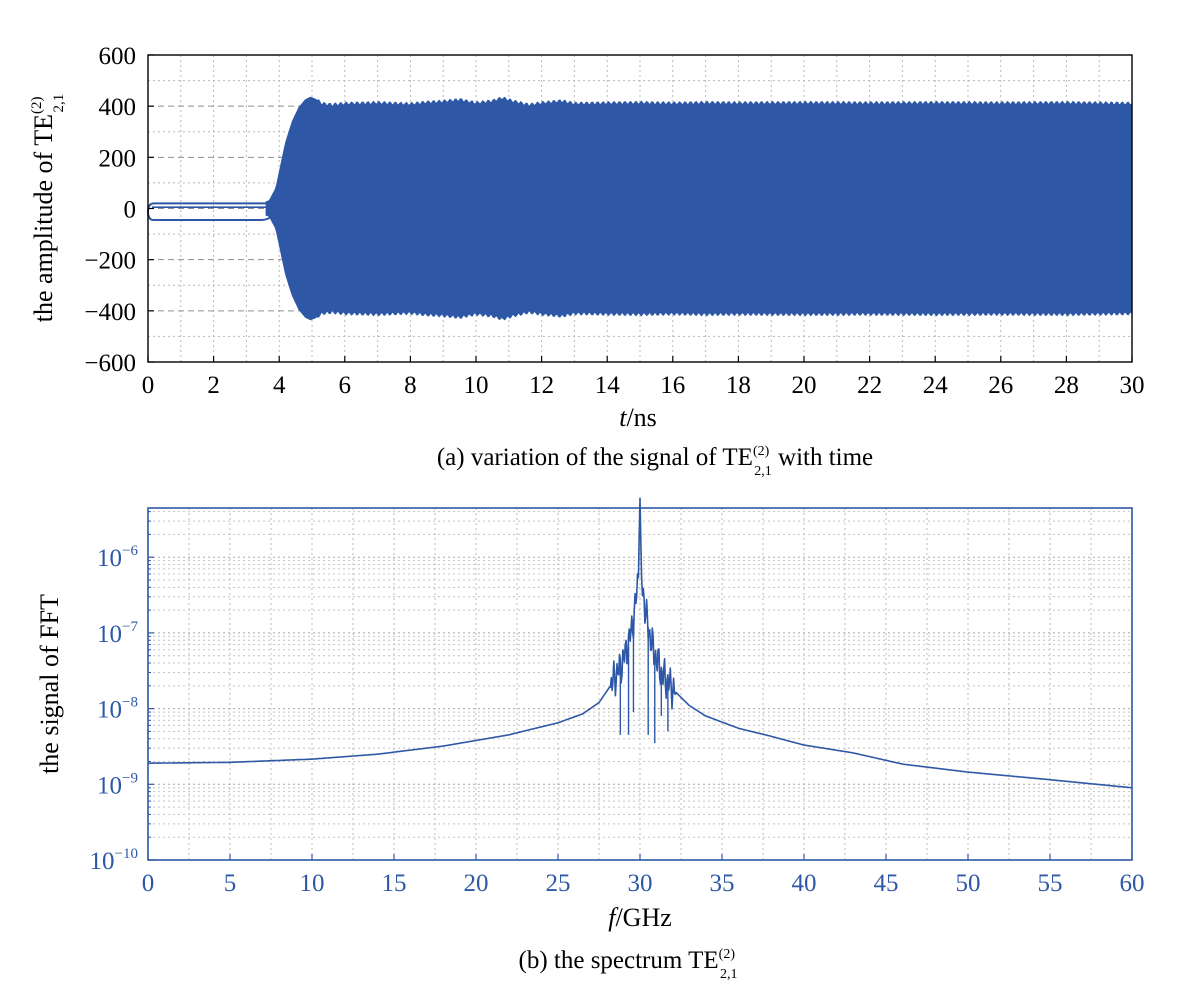 Image resolution: width=1182 pixels, height=994 pixels. Describe the element at coordinates (148, 883) in the screenshot. I see `x-tick-label-b: 0` at that location.